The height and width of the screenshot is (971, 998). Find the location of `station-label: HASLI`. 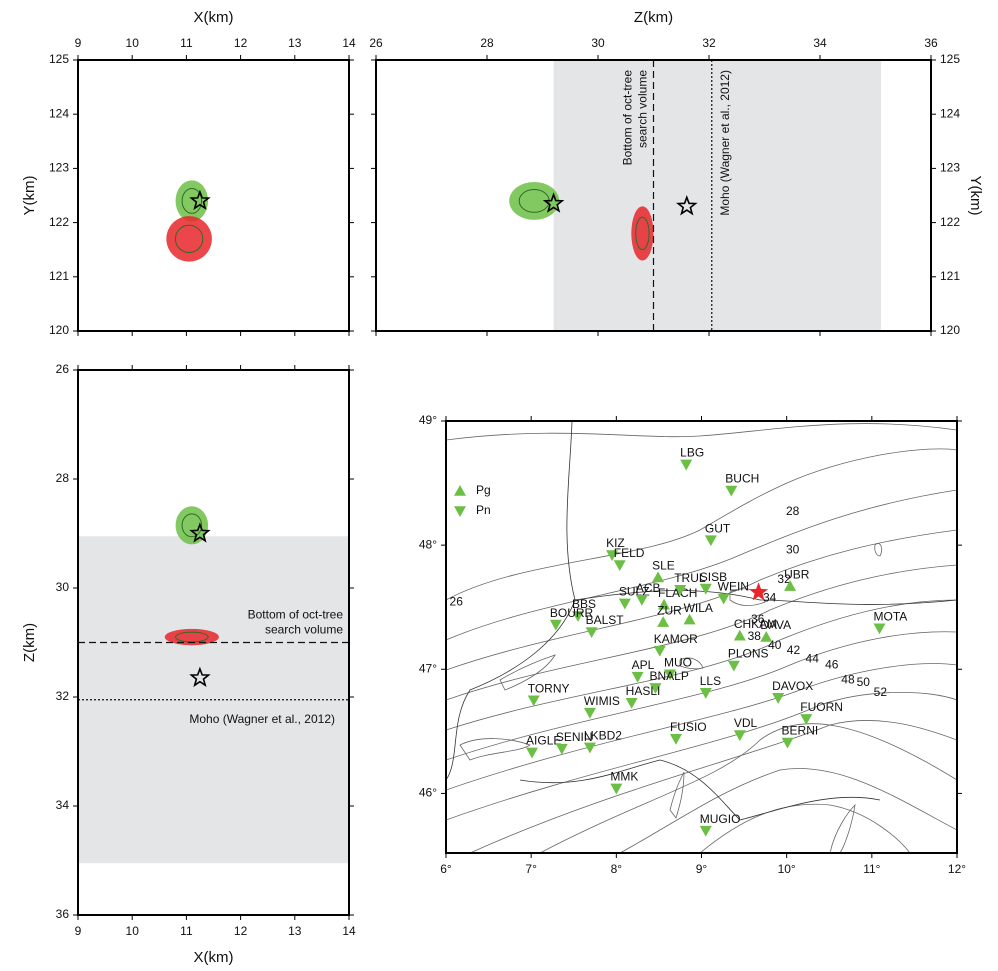

station-label: HASLI is located at coordinates (643, 691).